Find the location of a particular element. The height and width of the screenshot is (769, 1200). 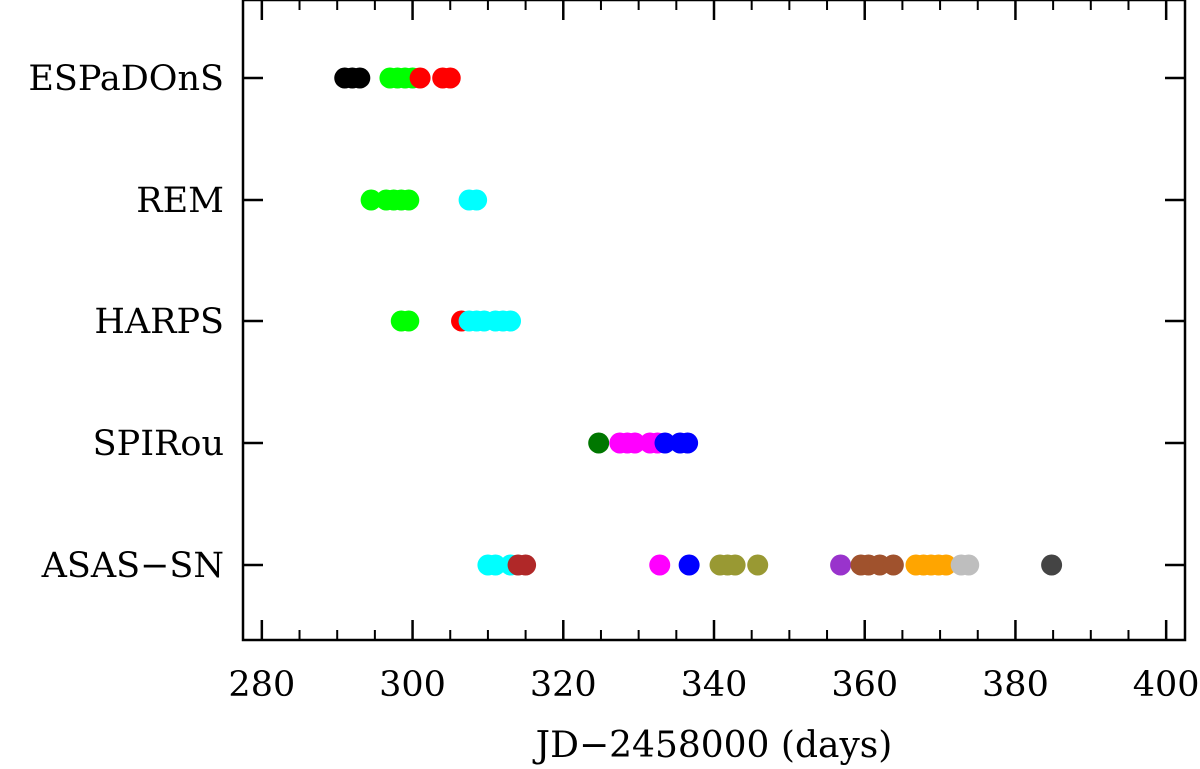

x-tick-label-6: 400 is located at coordinates (1166, 685).